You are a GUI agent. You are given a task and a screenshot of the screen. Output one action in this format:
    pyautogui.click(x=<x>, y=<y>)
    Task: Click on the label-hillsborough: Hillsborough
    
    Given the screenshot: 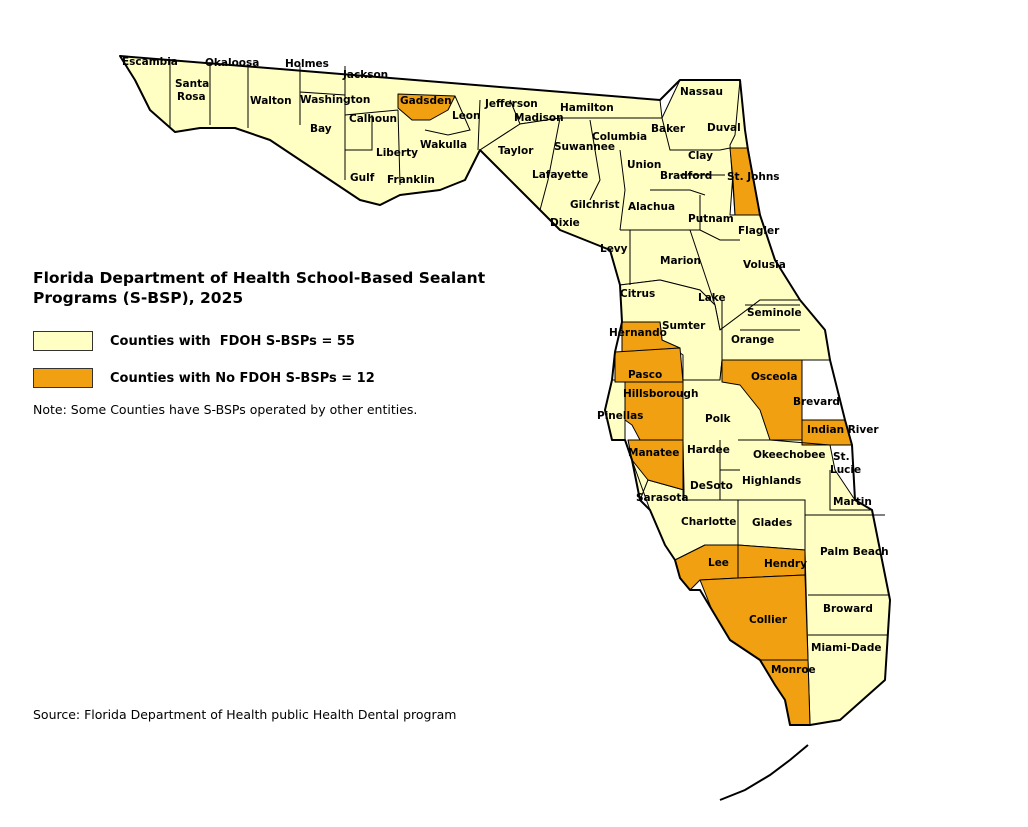 What is the action you would take?
    pyautogui.click(x=660, y=394)
    